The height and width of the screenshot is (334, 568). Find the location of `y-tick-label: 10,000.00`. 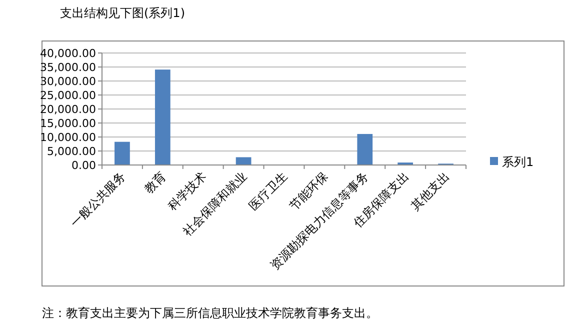

y-tick-label: 10,000.00 is located at coordinates (68, 137).